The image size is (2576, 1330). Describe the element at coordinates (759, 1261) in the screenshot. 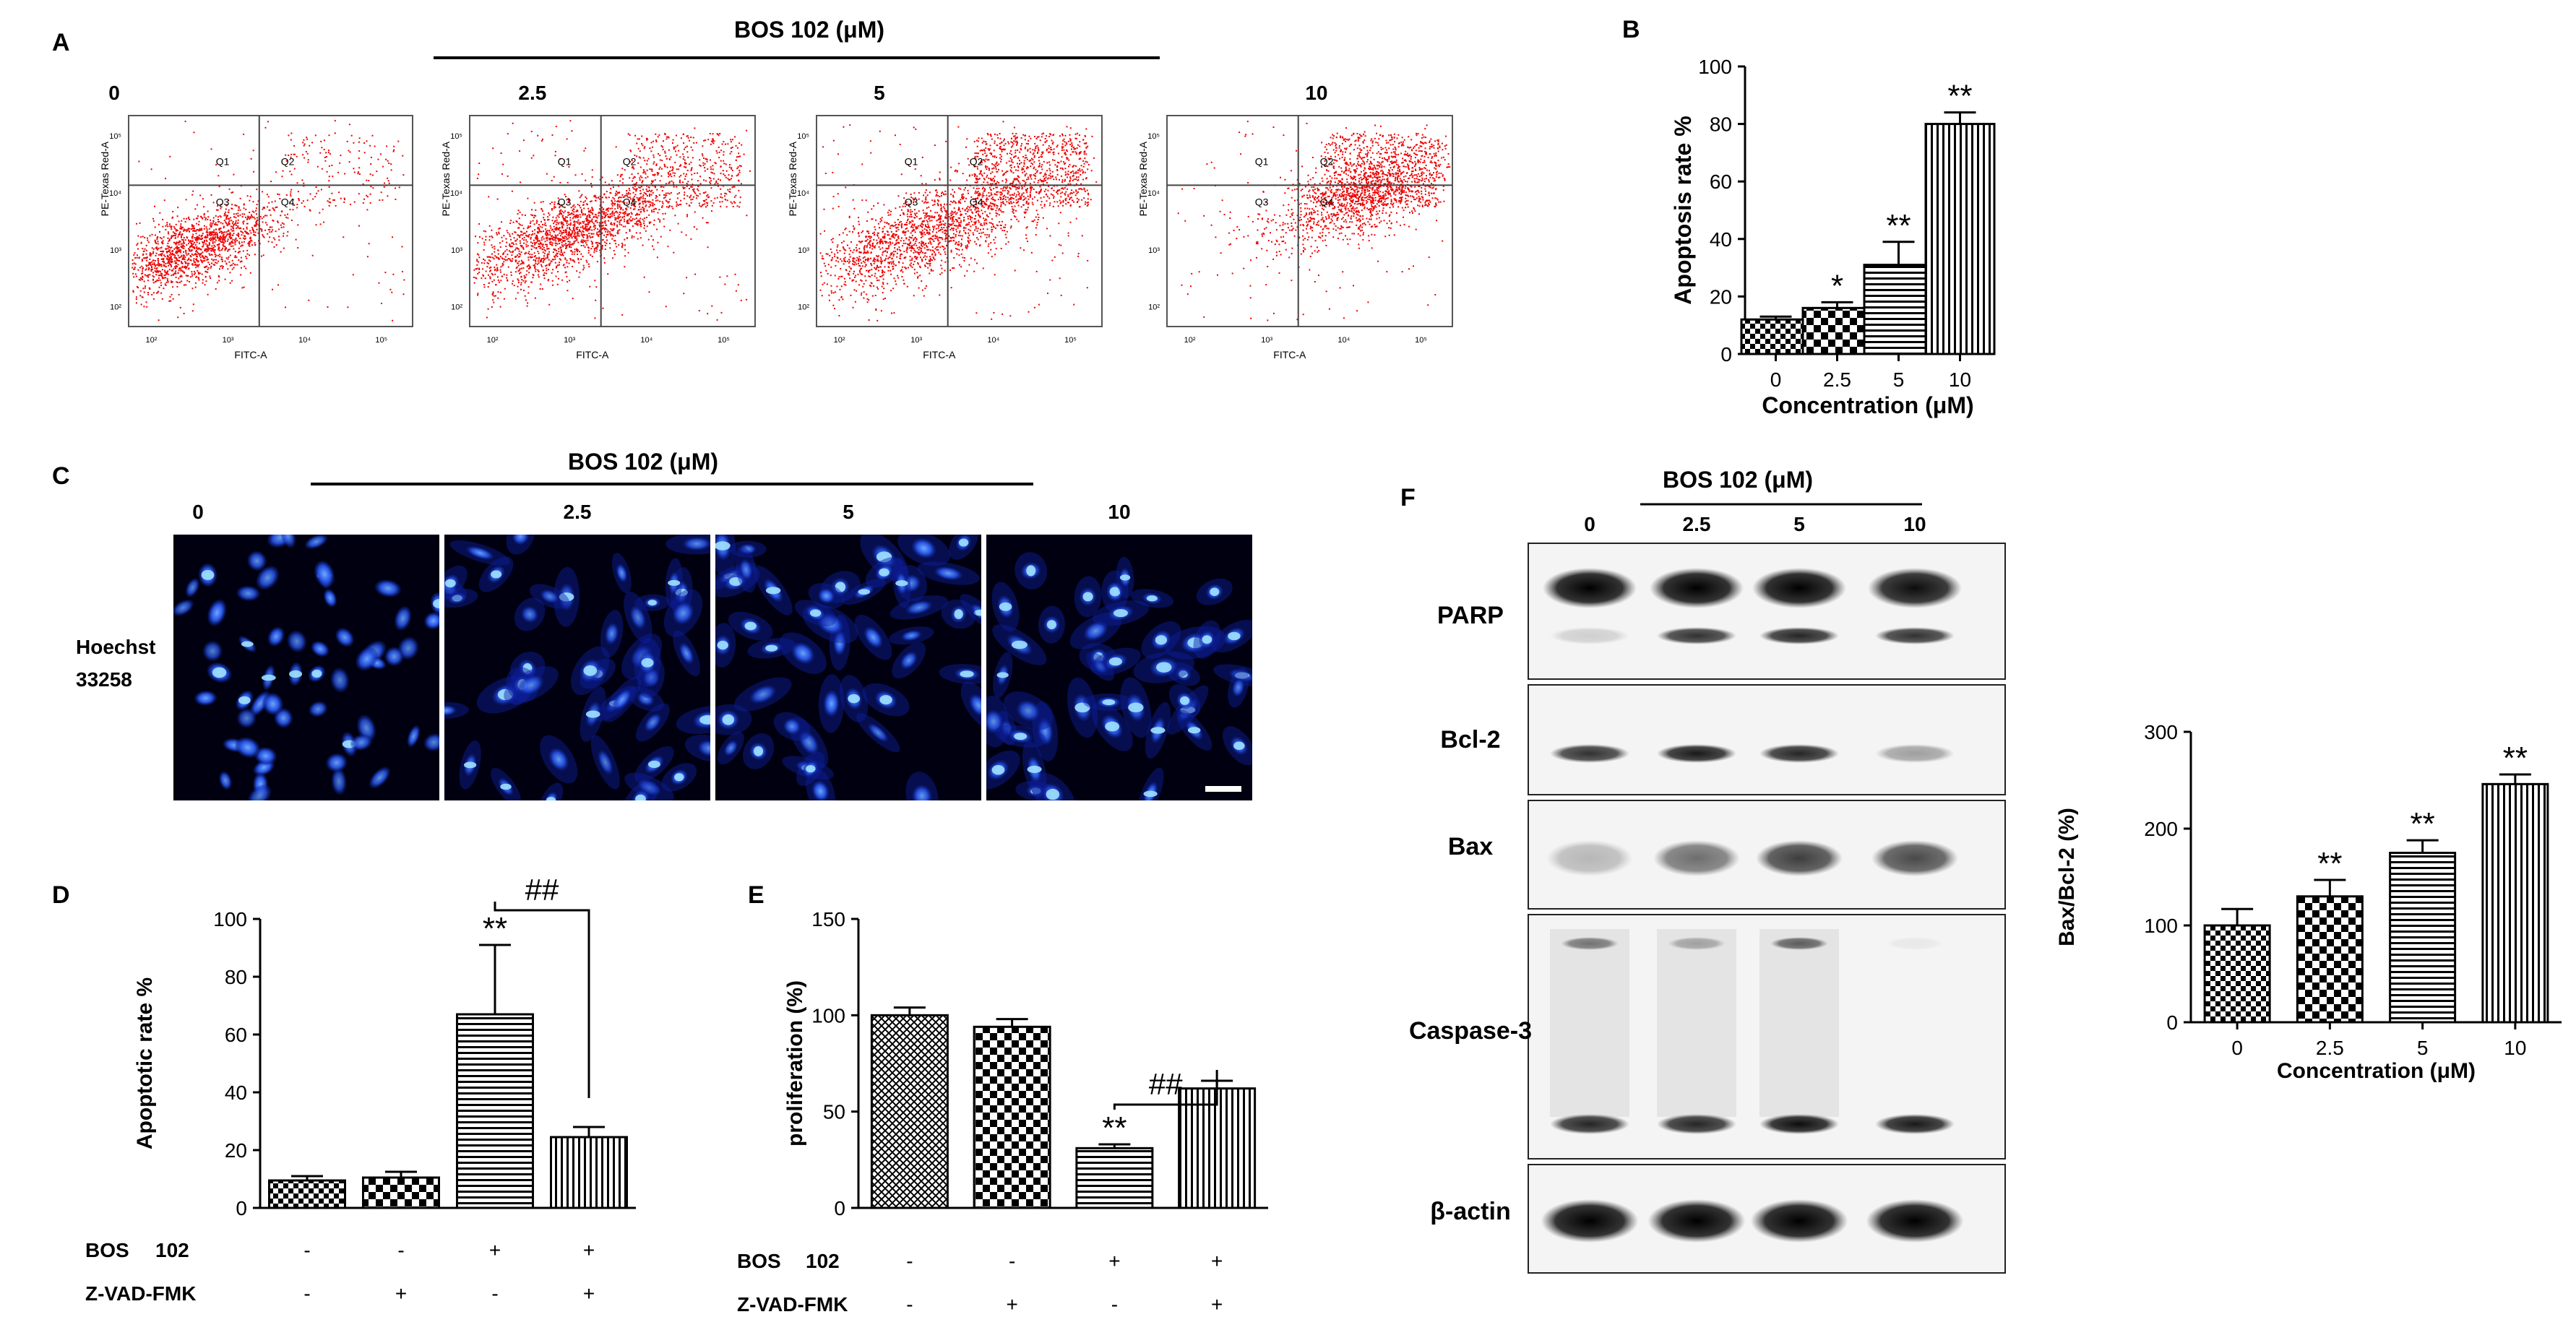

I see `bos-row-label: BOS` at that location.